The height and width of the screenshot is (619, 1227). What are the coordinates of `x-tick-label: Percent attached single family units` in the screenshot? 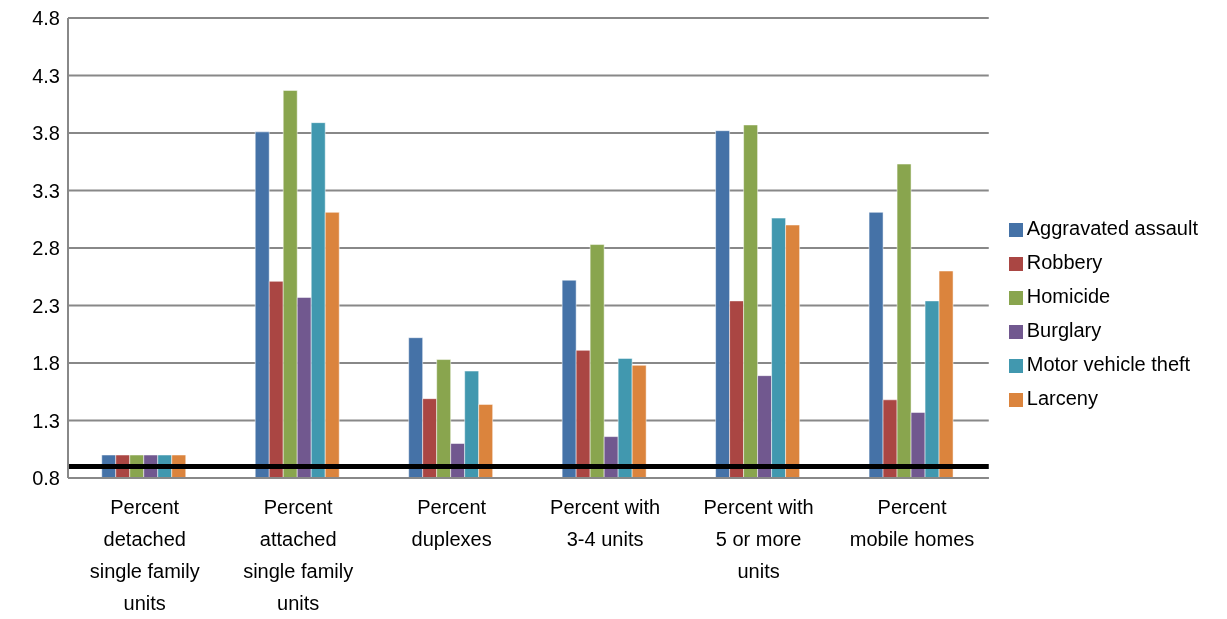 It's located at (298, 555).